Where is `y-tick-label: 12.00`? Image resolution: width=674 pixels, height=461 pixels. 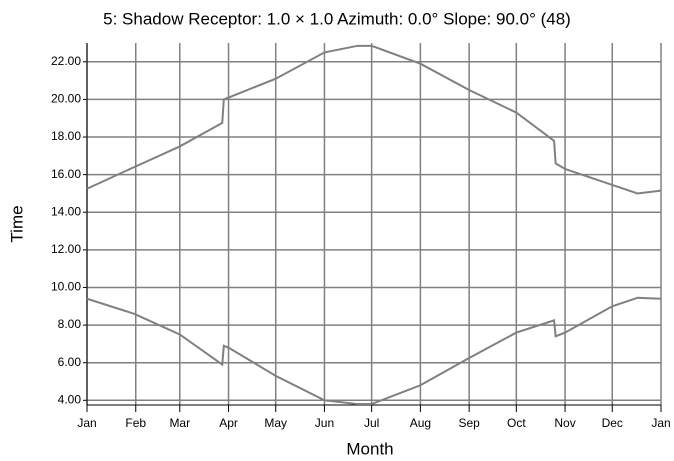
y-tick-label: 12.00 is located at coordinates (66, 249).